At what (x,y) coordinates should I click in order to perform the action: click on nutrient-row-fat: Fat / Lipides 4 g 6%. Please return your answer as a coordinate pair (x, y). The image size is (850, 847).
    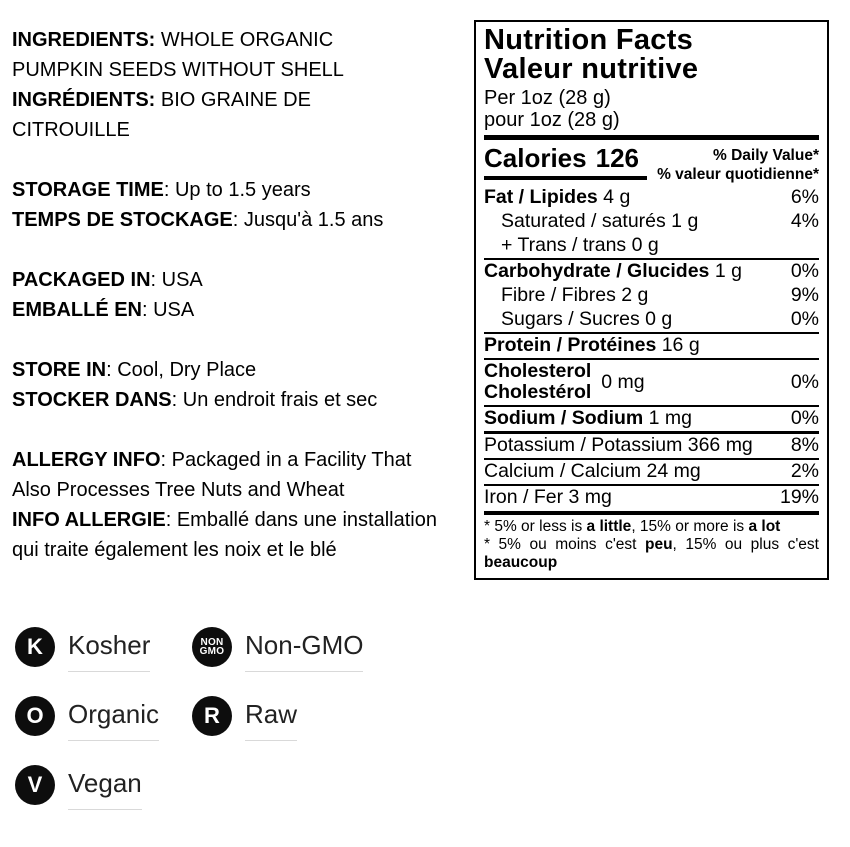
    Looking at the image, I should click on (651, 198).